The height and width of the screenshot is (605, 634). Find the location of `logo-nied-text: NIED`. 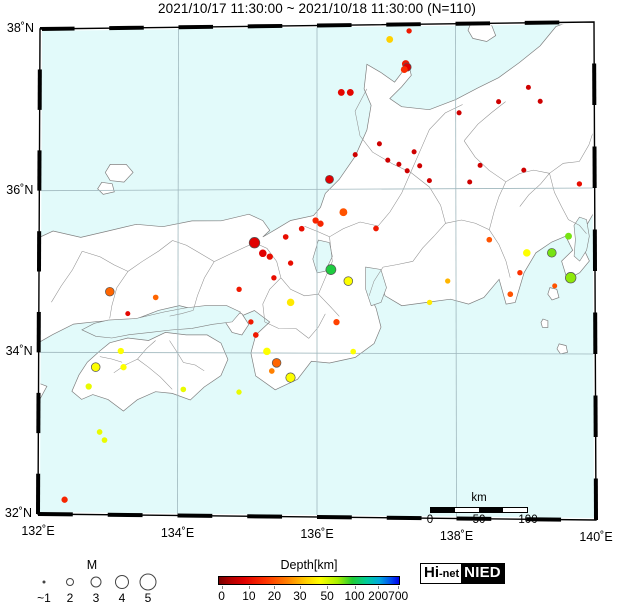

logo-nied-text: NIED is located at coordinates (482, 573).